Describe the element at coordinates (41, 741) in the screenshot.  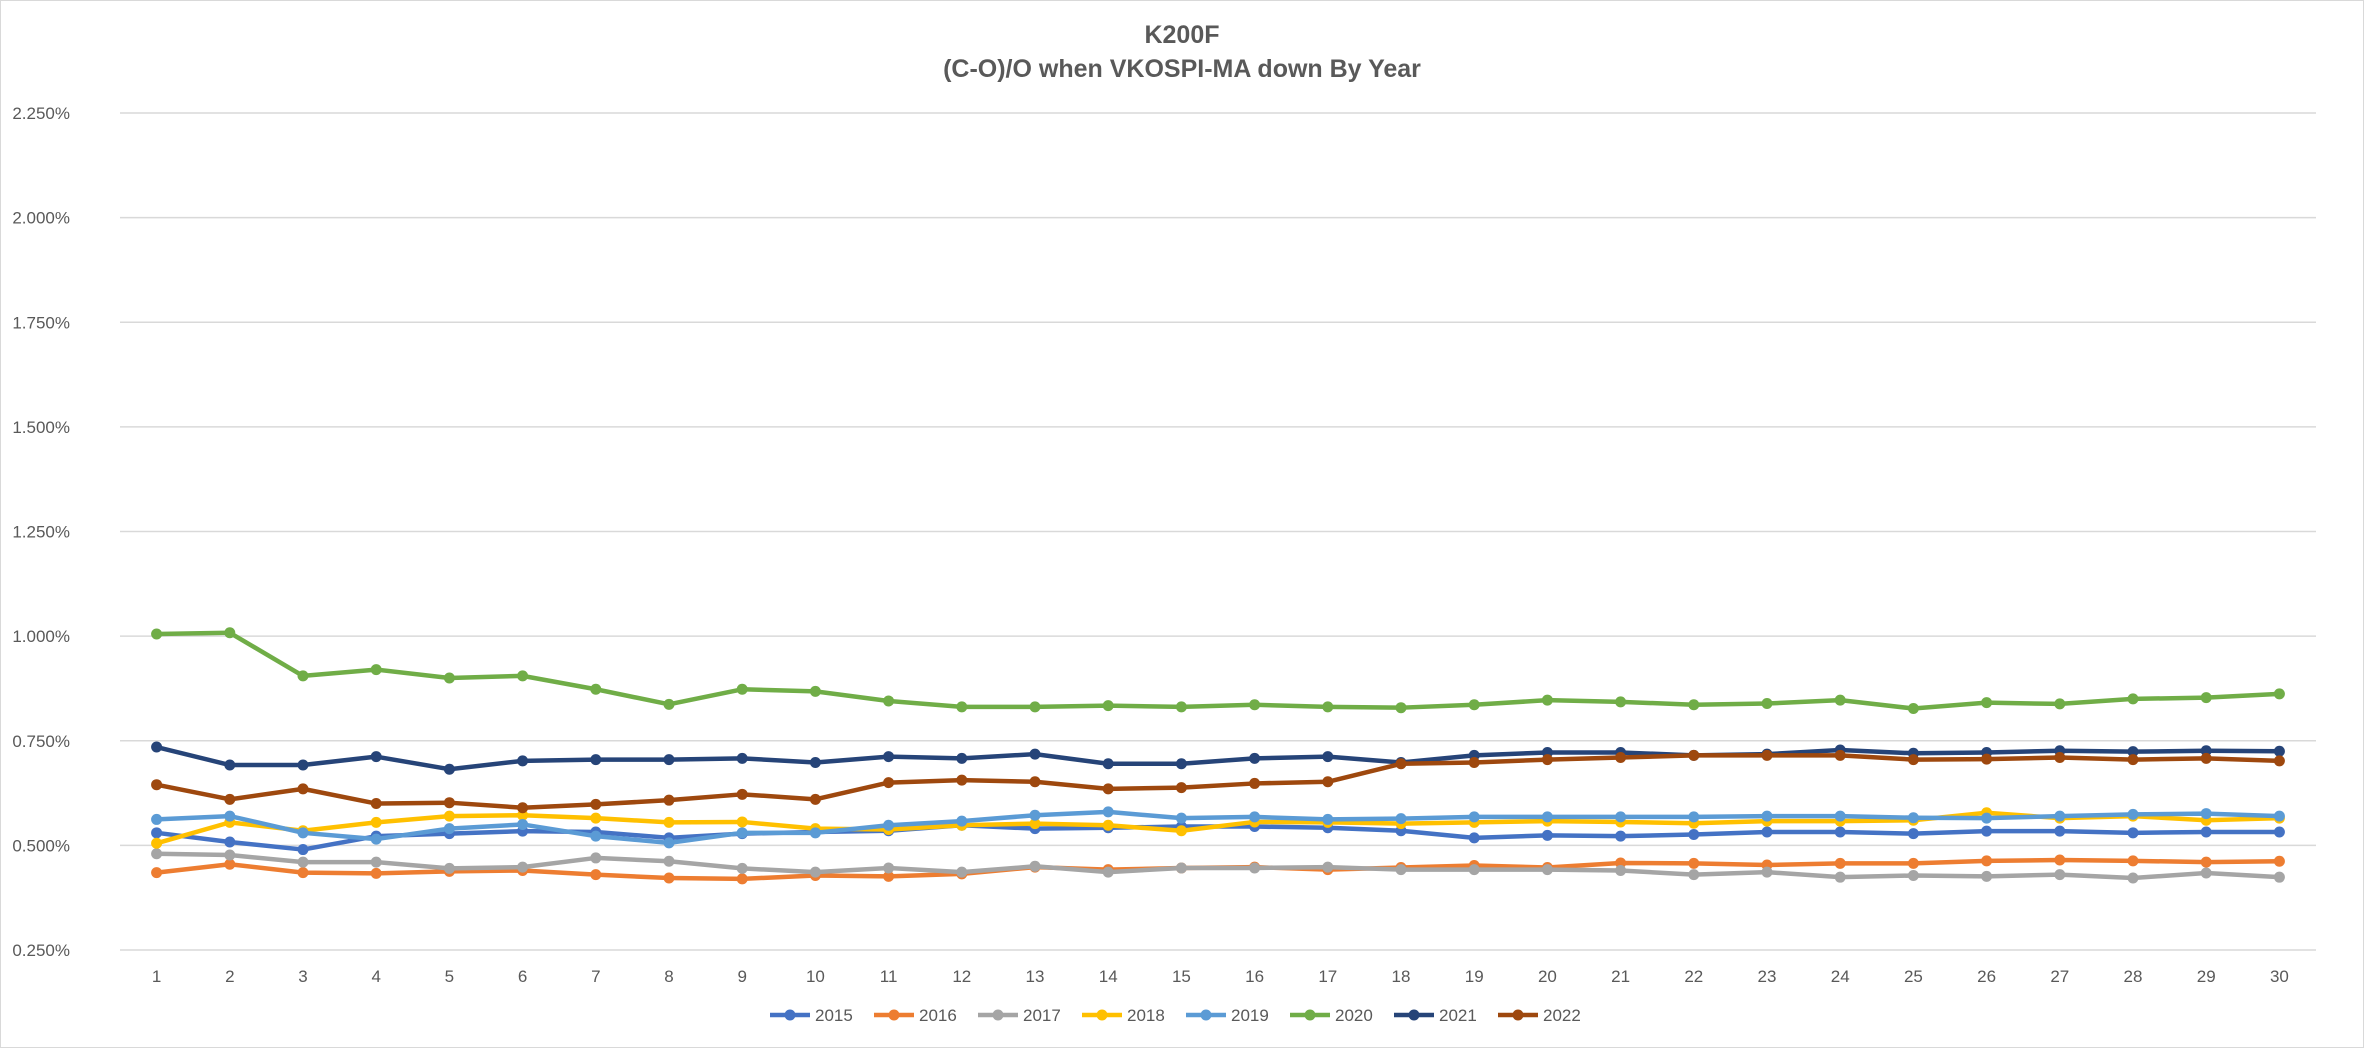
I see `y-tick-label: 0.750%` at that location.